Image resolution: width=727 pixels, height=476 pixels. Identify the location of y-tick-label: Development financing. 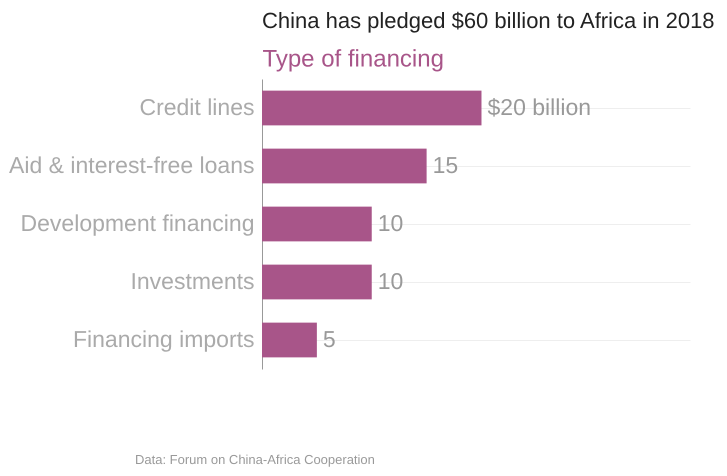
(137, 223).